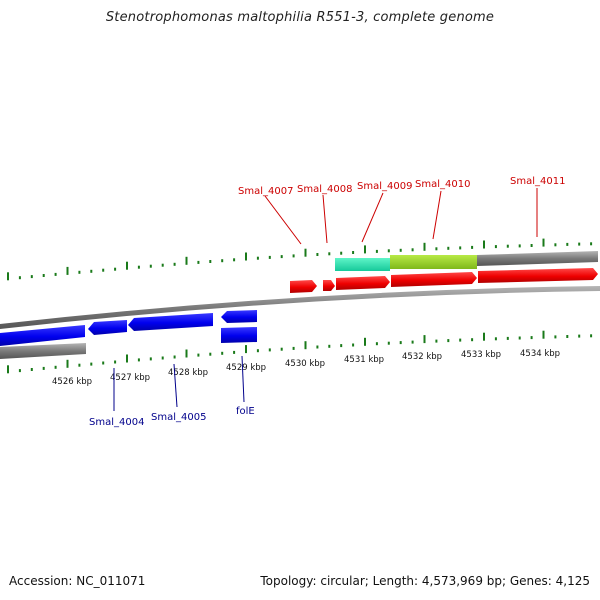  What do you see at coordinates (188, 373) in the screenshot?
I see `scale-label: 4528 kbp` at bounding box center [188, 373].